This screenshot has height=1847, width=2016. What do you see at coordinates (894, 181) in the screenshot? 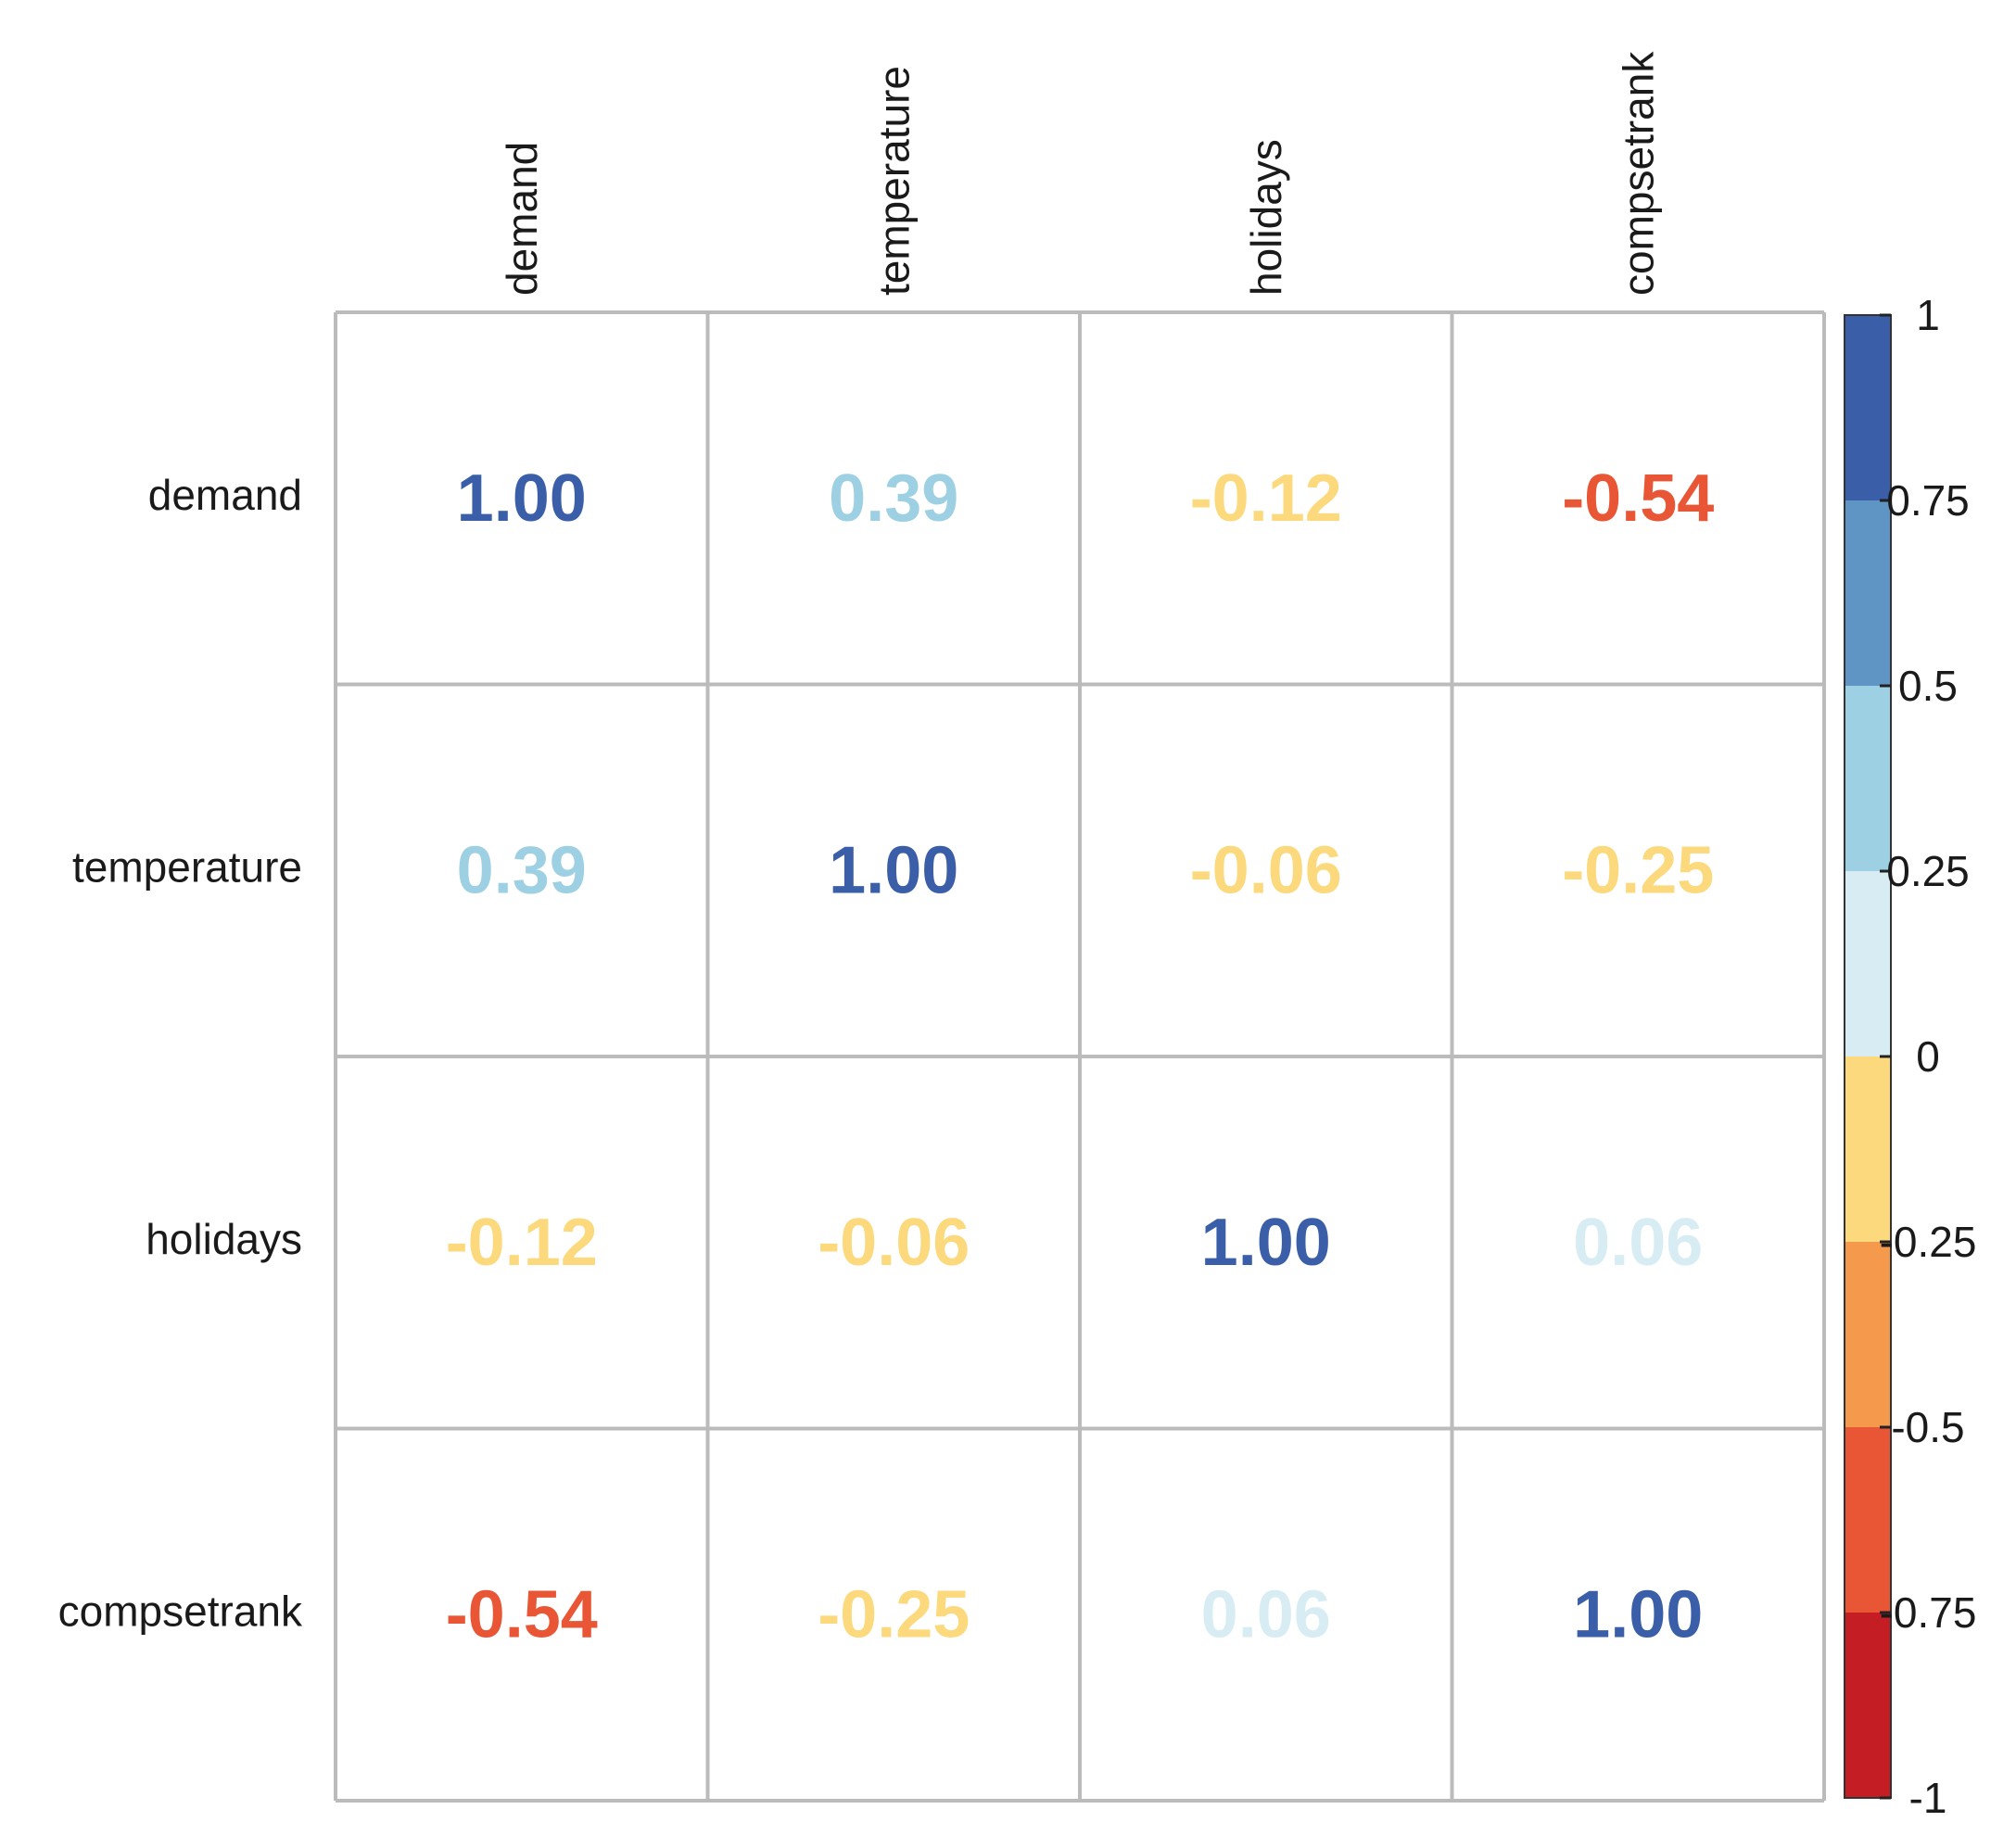
I see `column-label-temperature: temperature` at bounding box center [894, 181].